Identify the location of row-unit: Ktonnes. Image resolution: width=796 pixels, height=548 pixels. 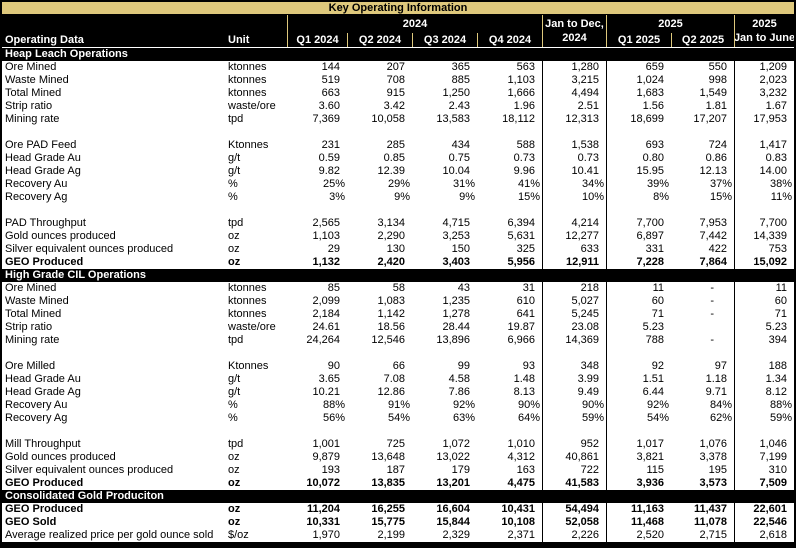
(248, 366).